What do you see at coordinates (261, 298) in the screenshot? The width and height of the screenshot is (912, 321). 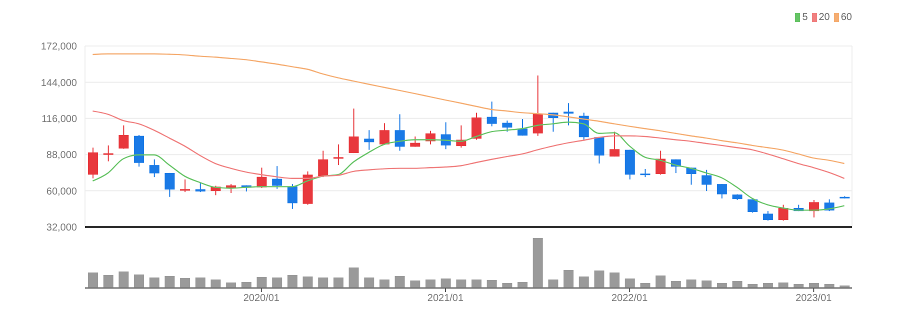 I see `x-tick-label: 2020/01` at bounding box center [261, 298].